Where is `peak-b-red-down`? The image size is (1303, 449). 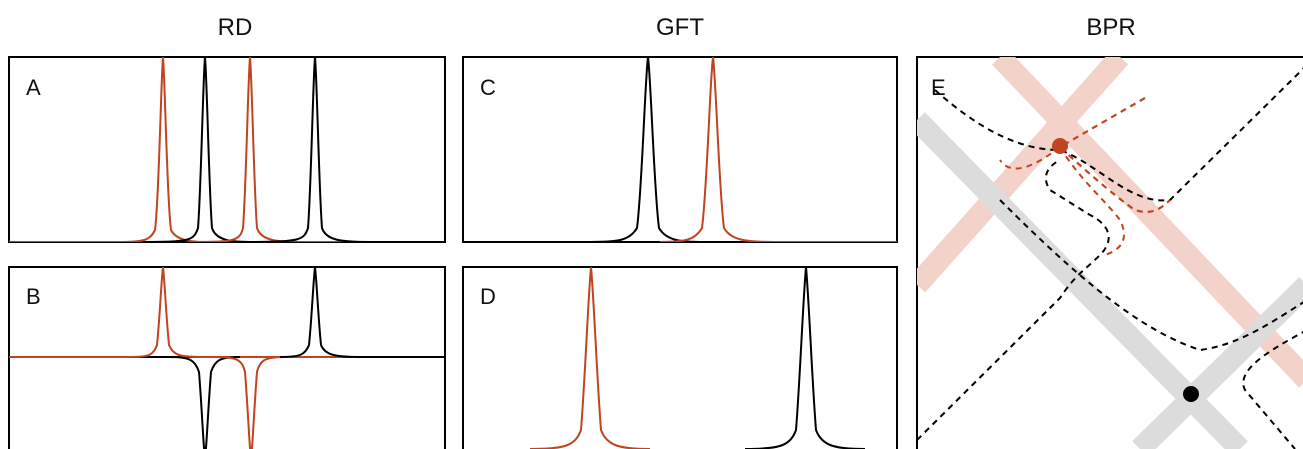
peak-b-red-down is located at coordinates (250, 402).